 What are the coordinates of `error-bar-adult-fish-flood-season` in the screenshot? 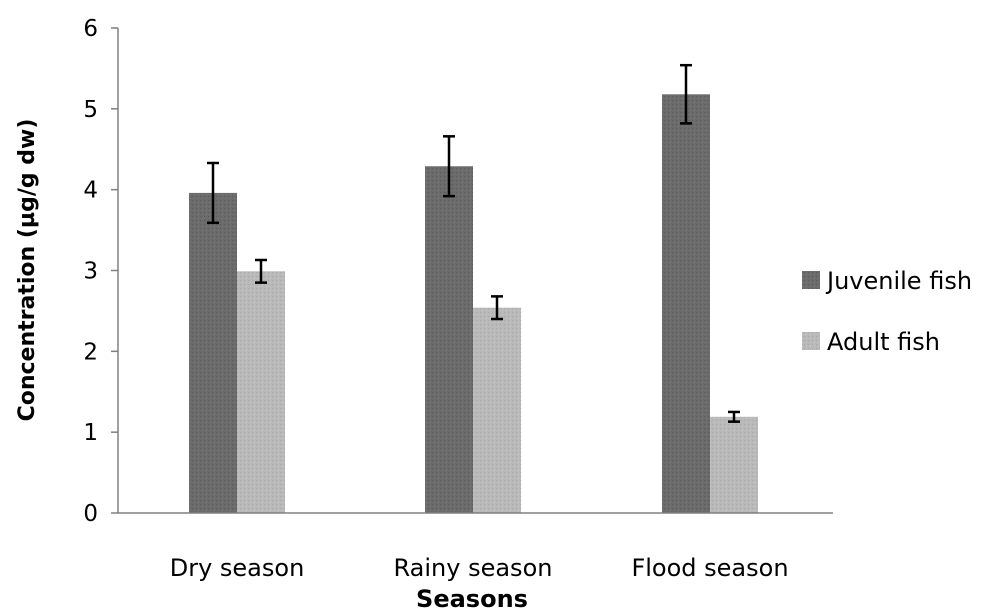 It's located at (734, 416).